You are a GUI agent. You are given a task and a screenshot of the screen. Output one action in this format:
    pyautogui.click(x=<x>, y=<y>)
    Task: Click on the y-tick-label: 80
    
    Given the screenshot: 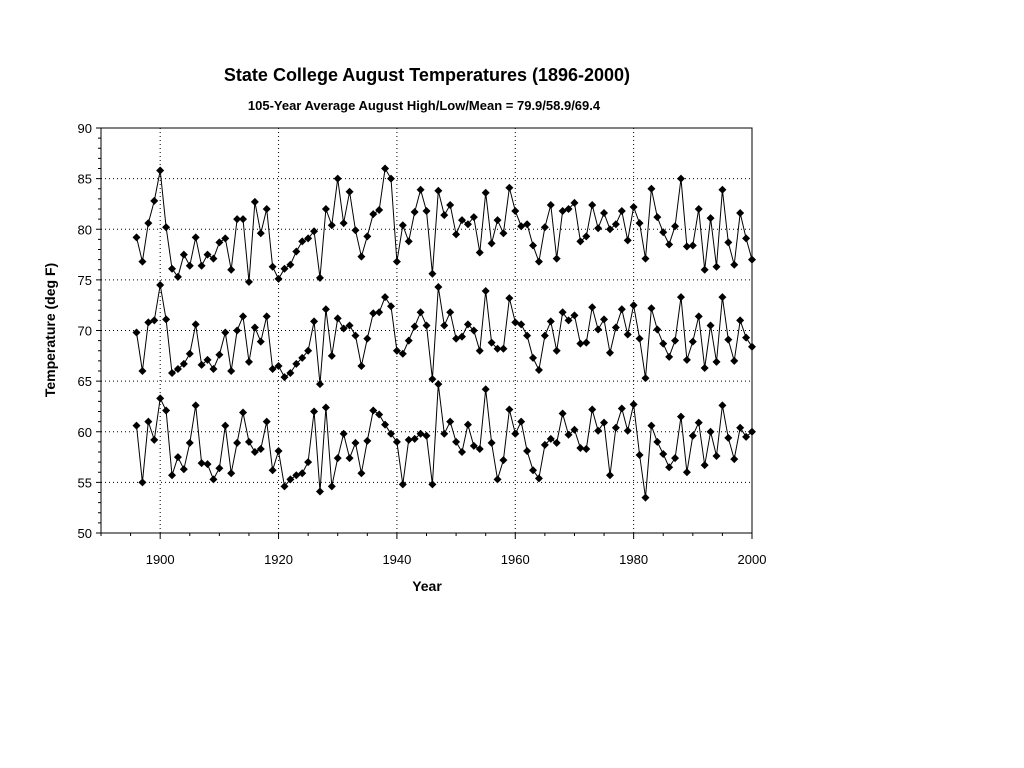 What is the action you would take?
    pyautogui.click(x=85, y=229)
    